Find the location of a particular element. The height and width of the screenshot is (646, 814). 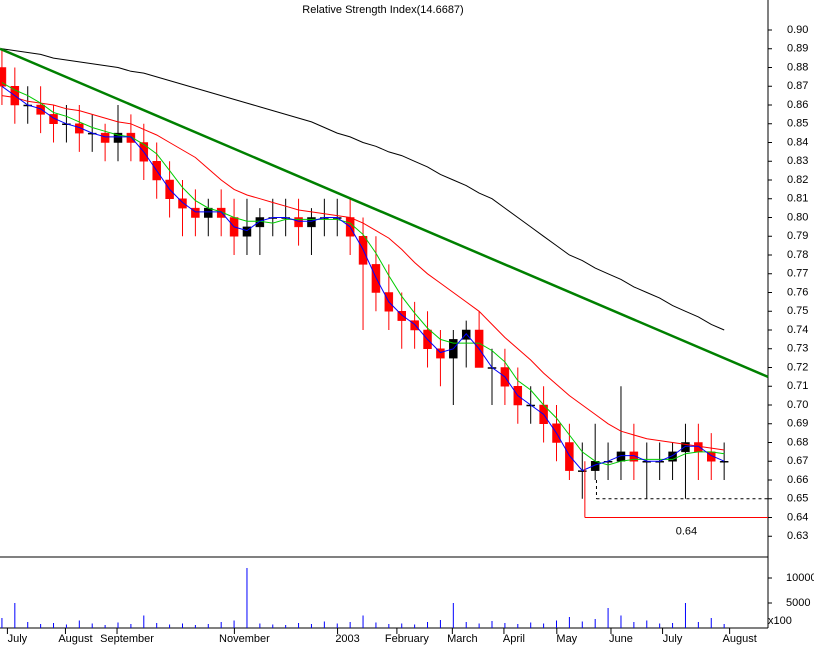

y-tick-label: 0.71 is located at coordinates (797, 386).